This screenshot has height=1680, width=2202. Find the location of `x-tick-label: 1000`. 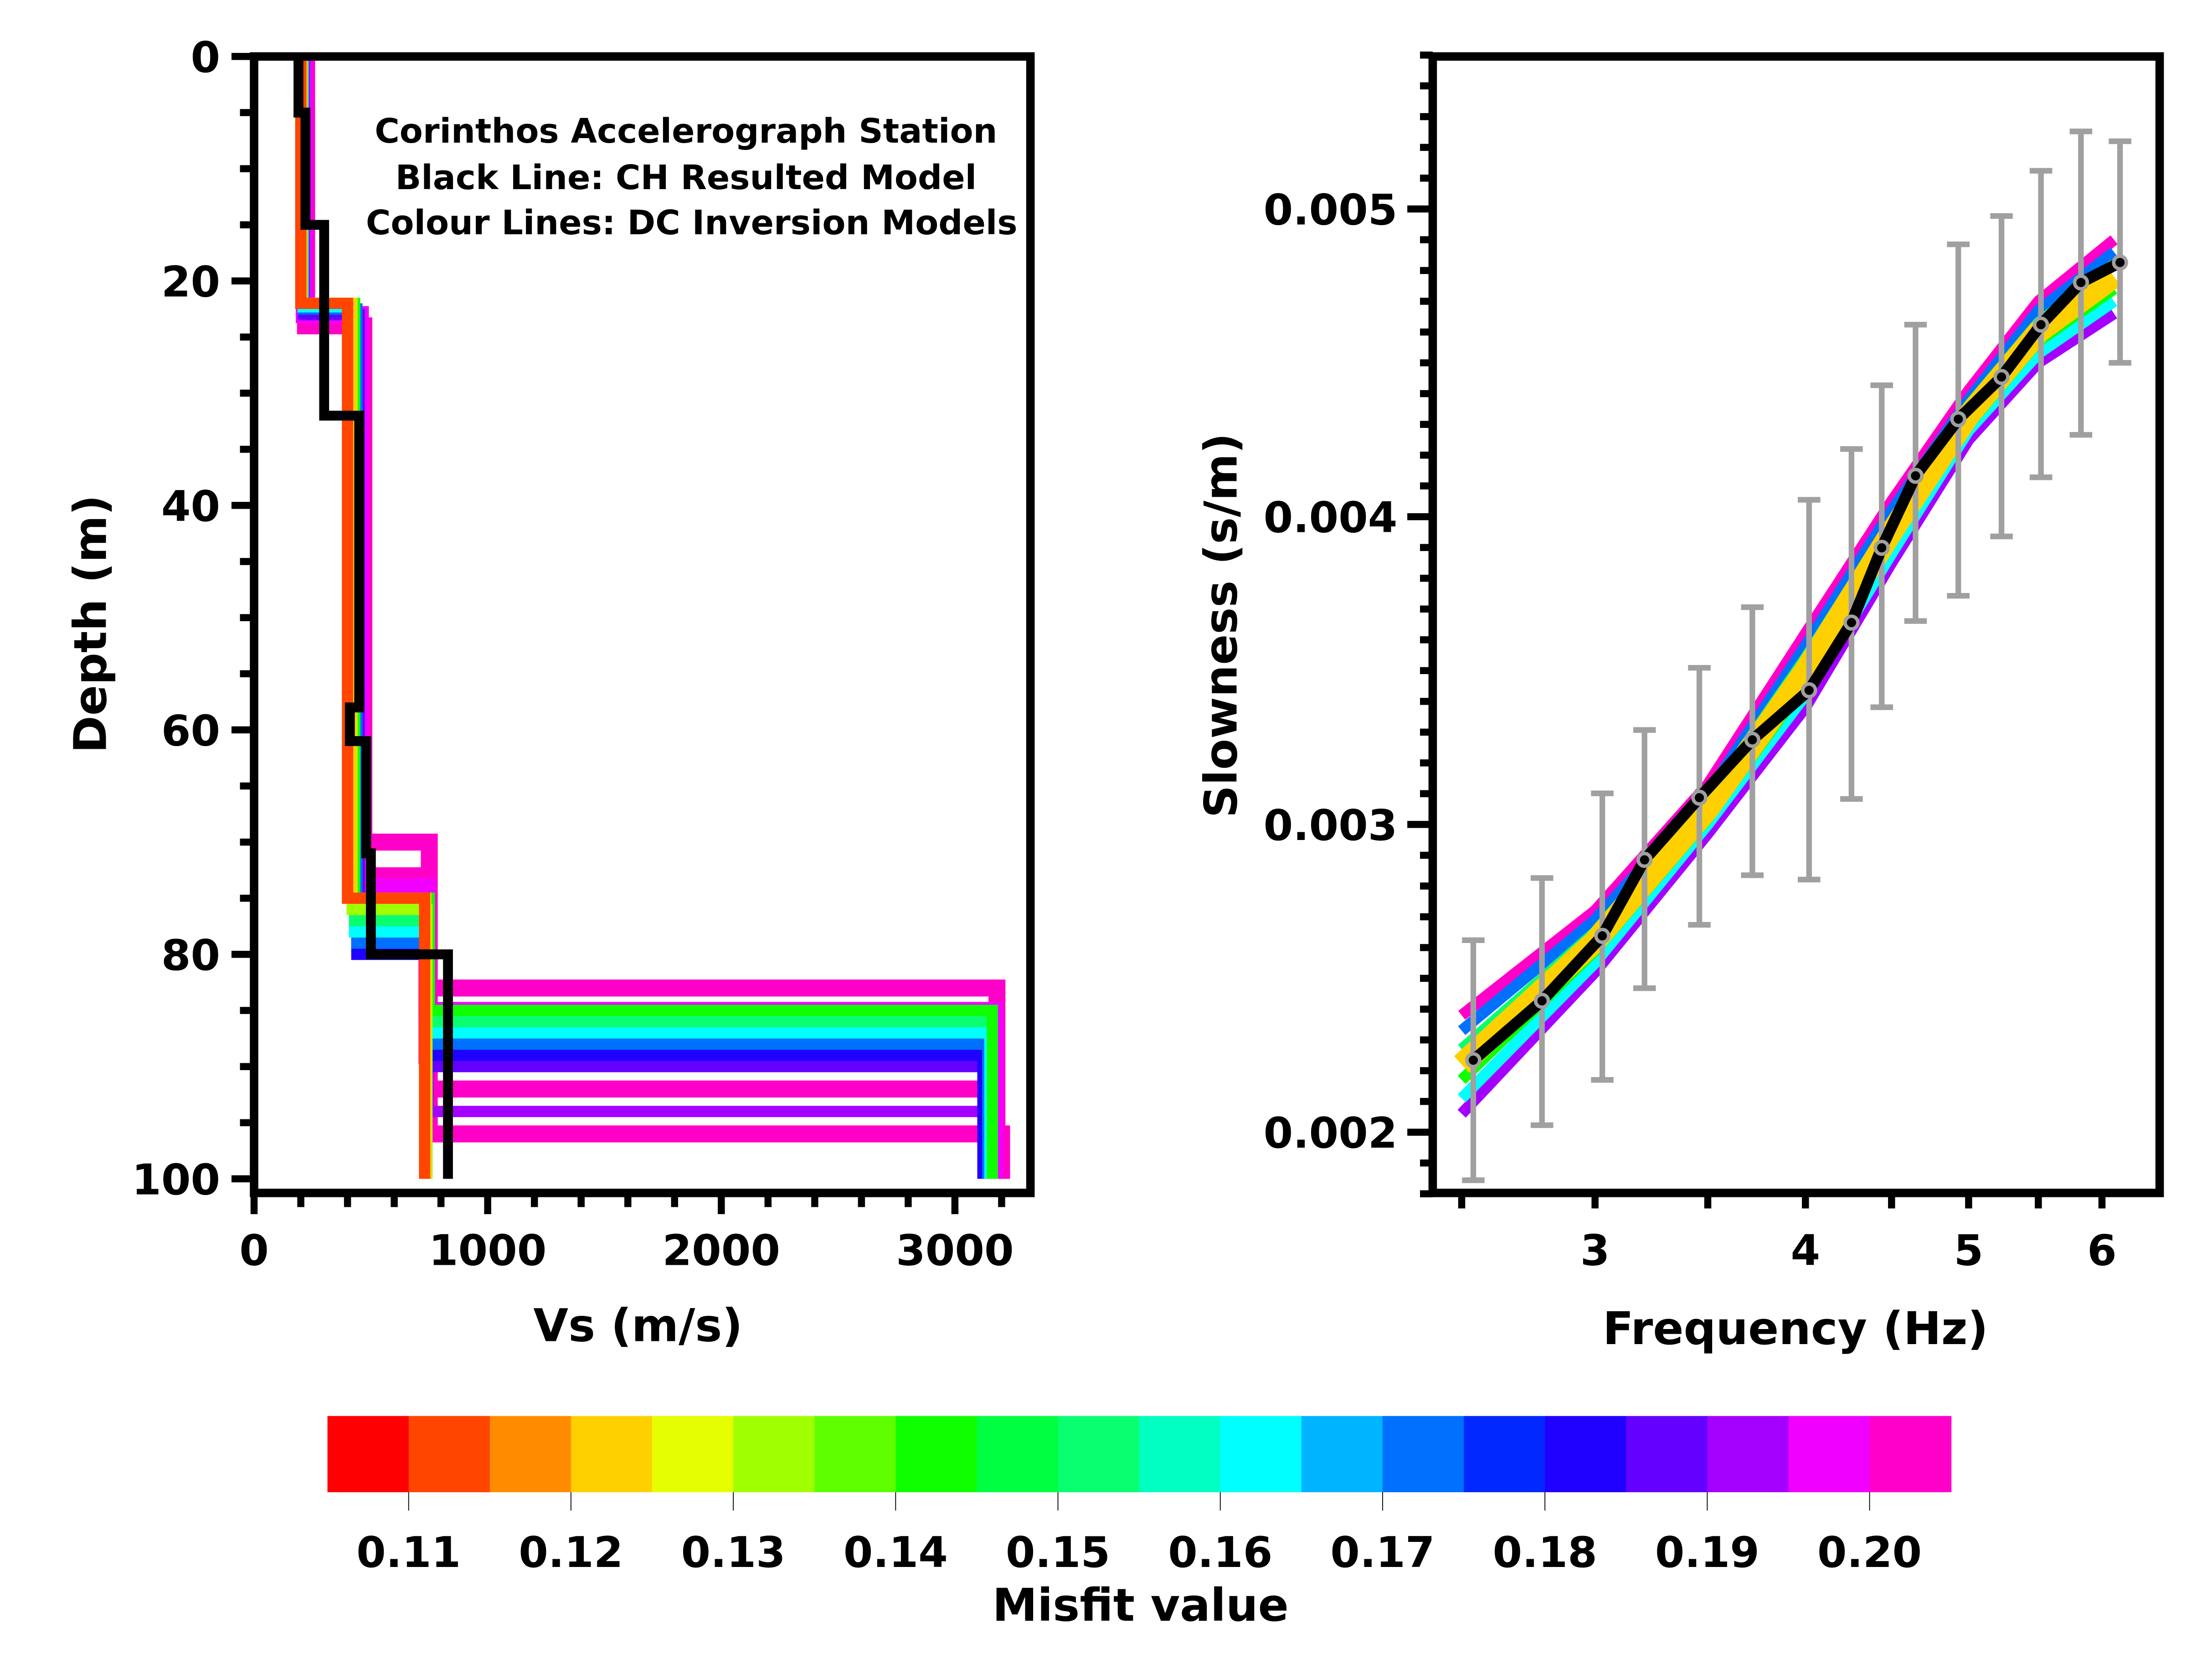

x-tick-label: 1000 is located at coordinates (488, 1251).